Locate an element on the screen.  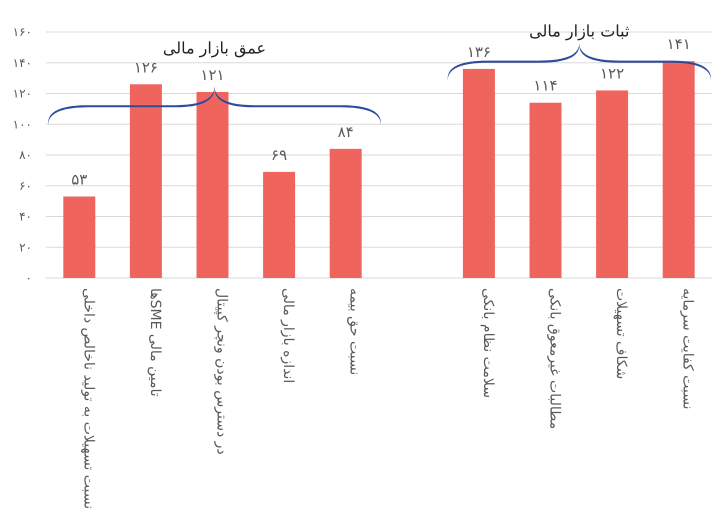
y-tick-label: ۰ is located at coordinates (29, 278).